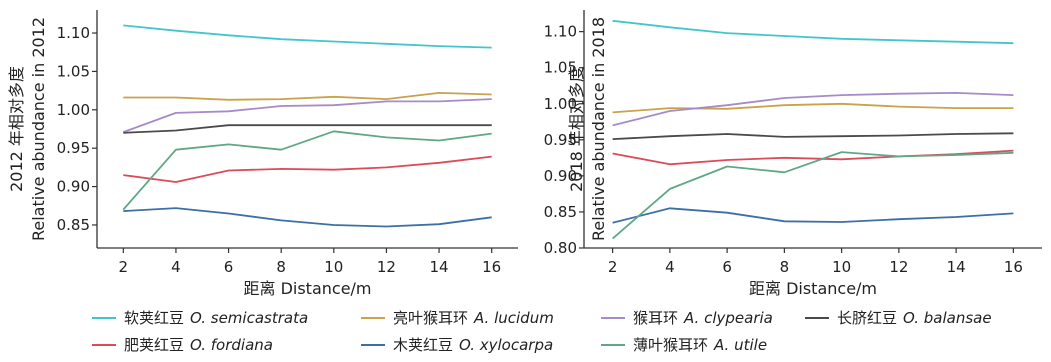 The width and height of the screenshot is (1051, 362). What do you see at coordinates (154, 345) in the screenshot?
I see `legend-chinese-name: 肥荚红豆` at bounding box center [154, 345].